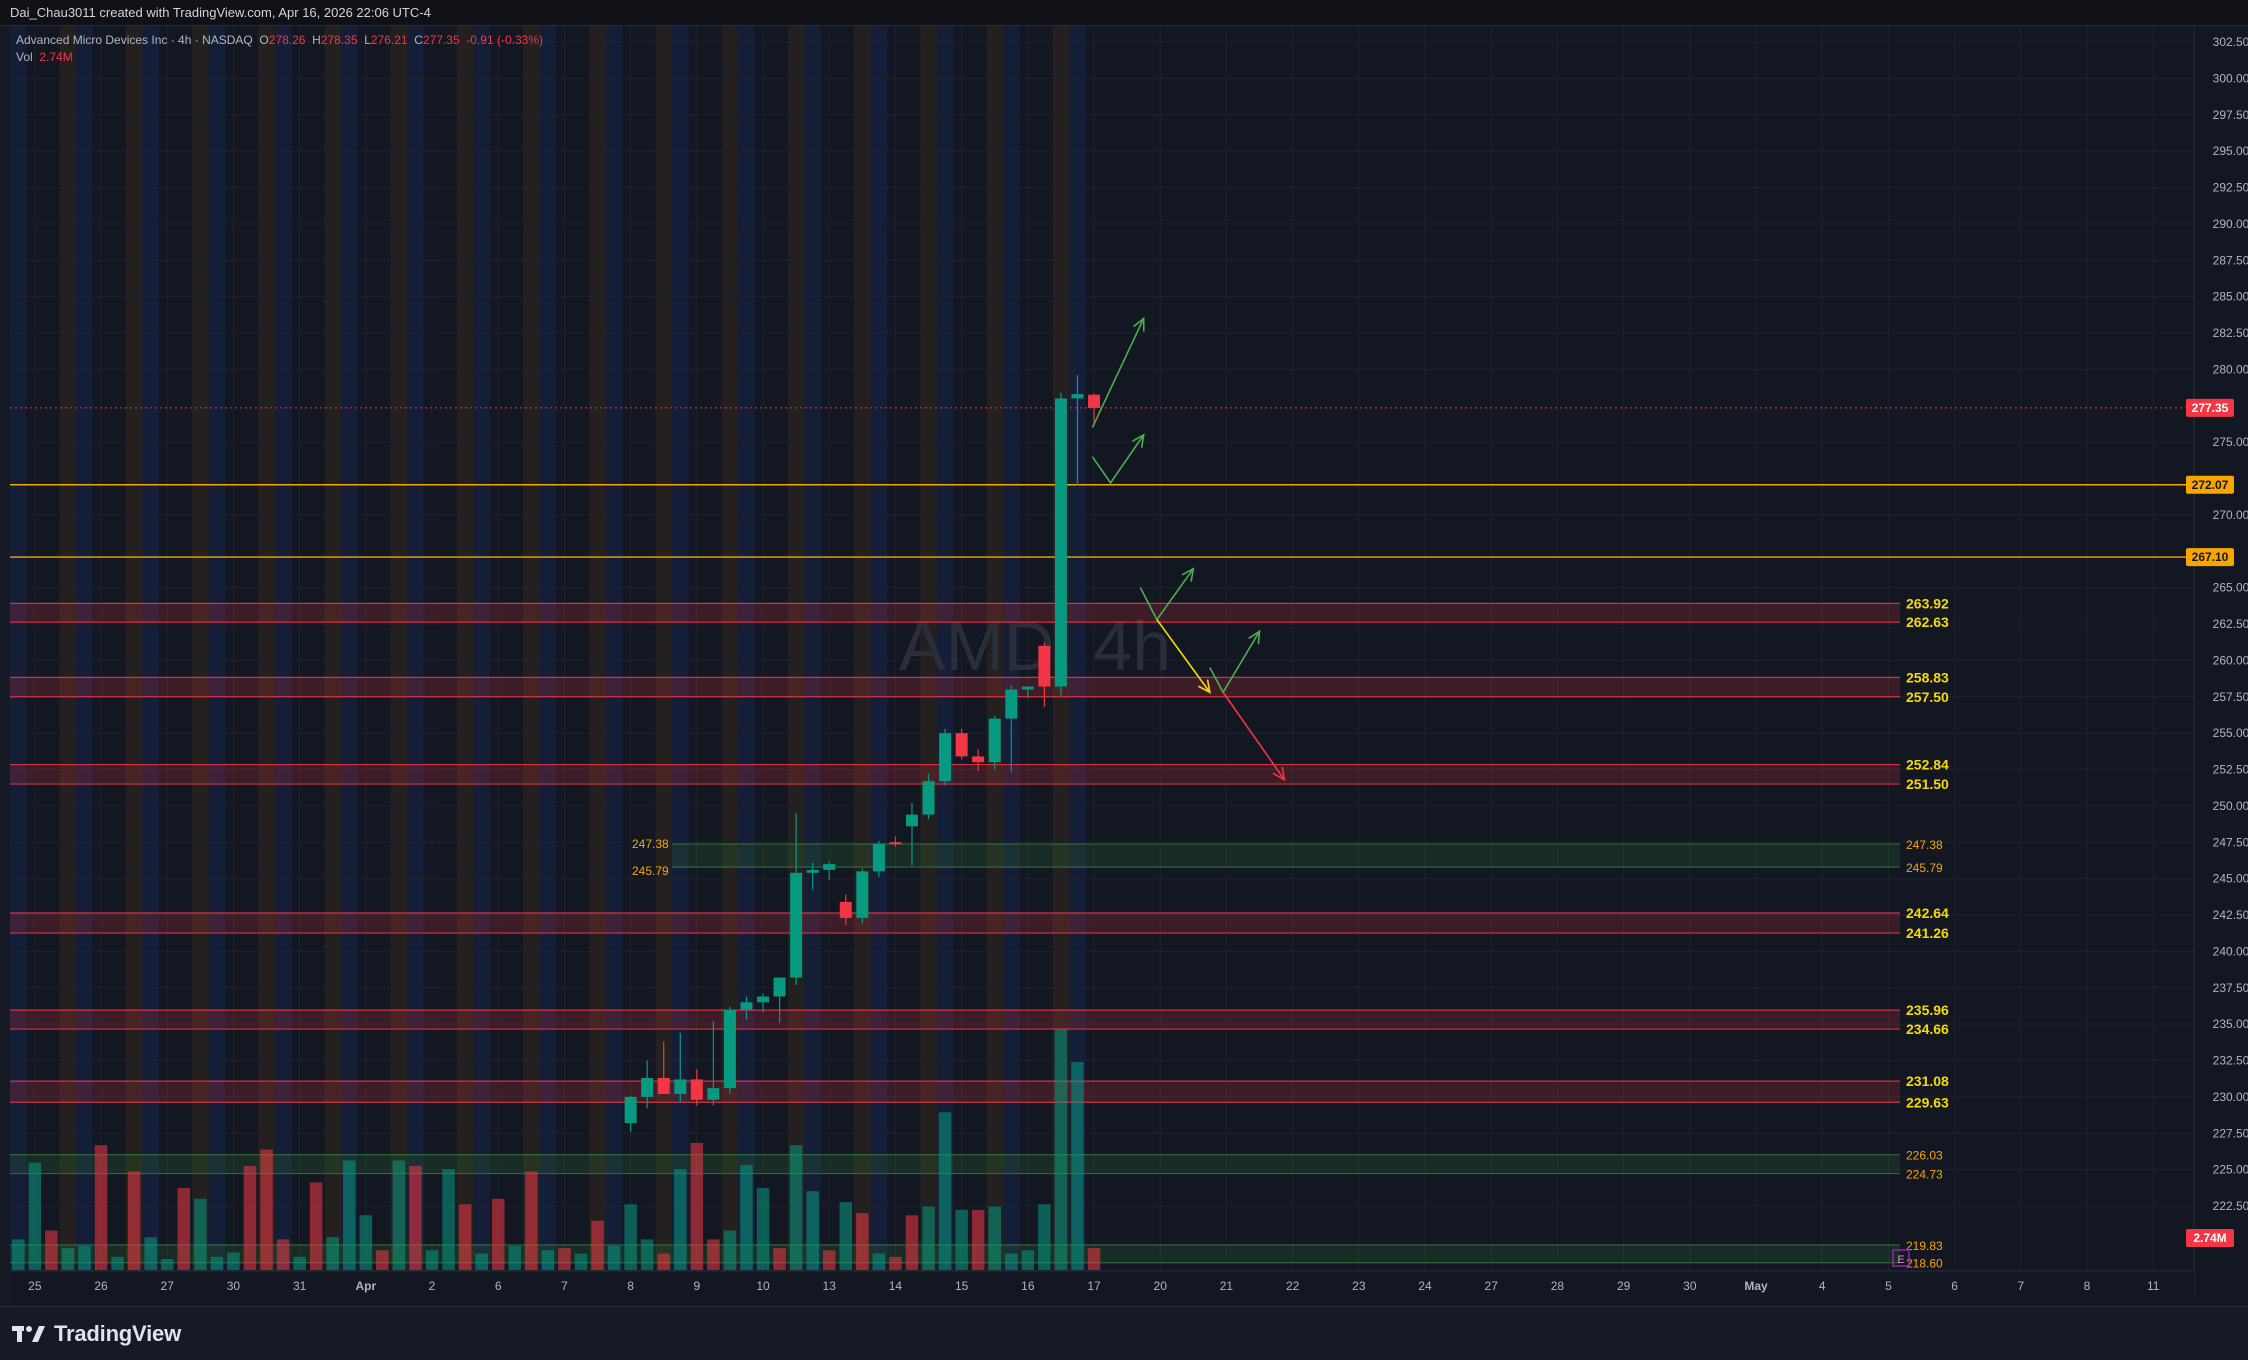 This screenshot has height=1360, width=2248. What do you see at coordinates (650, 871) in the screenshot?
I see `zone-left-bottom-label: 245.79` at bounding box center [650, 871].